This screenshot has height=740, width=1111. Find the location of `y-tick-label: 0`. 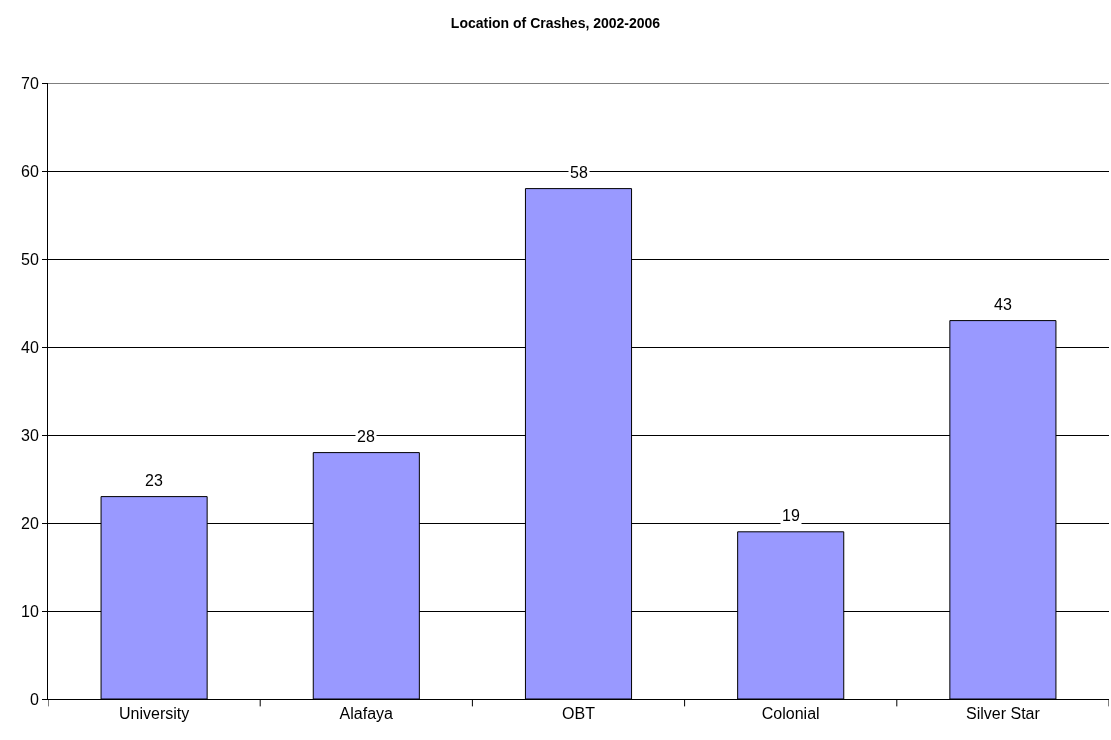

y-tick-label: 0 is located at coordinates (34, 699).